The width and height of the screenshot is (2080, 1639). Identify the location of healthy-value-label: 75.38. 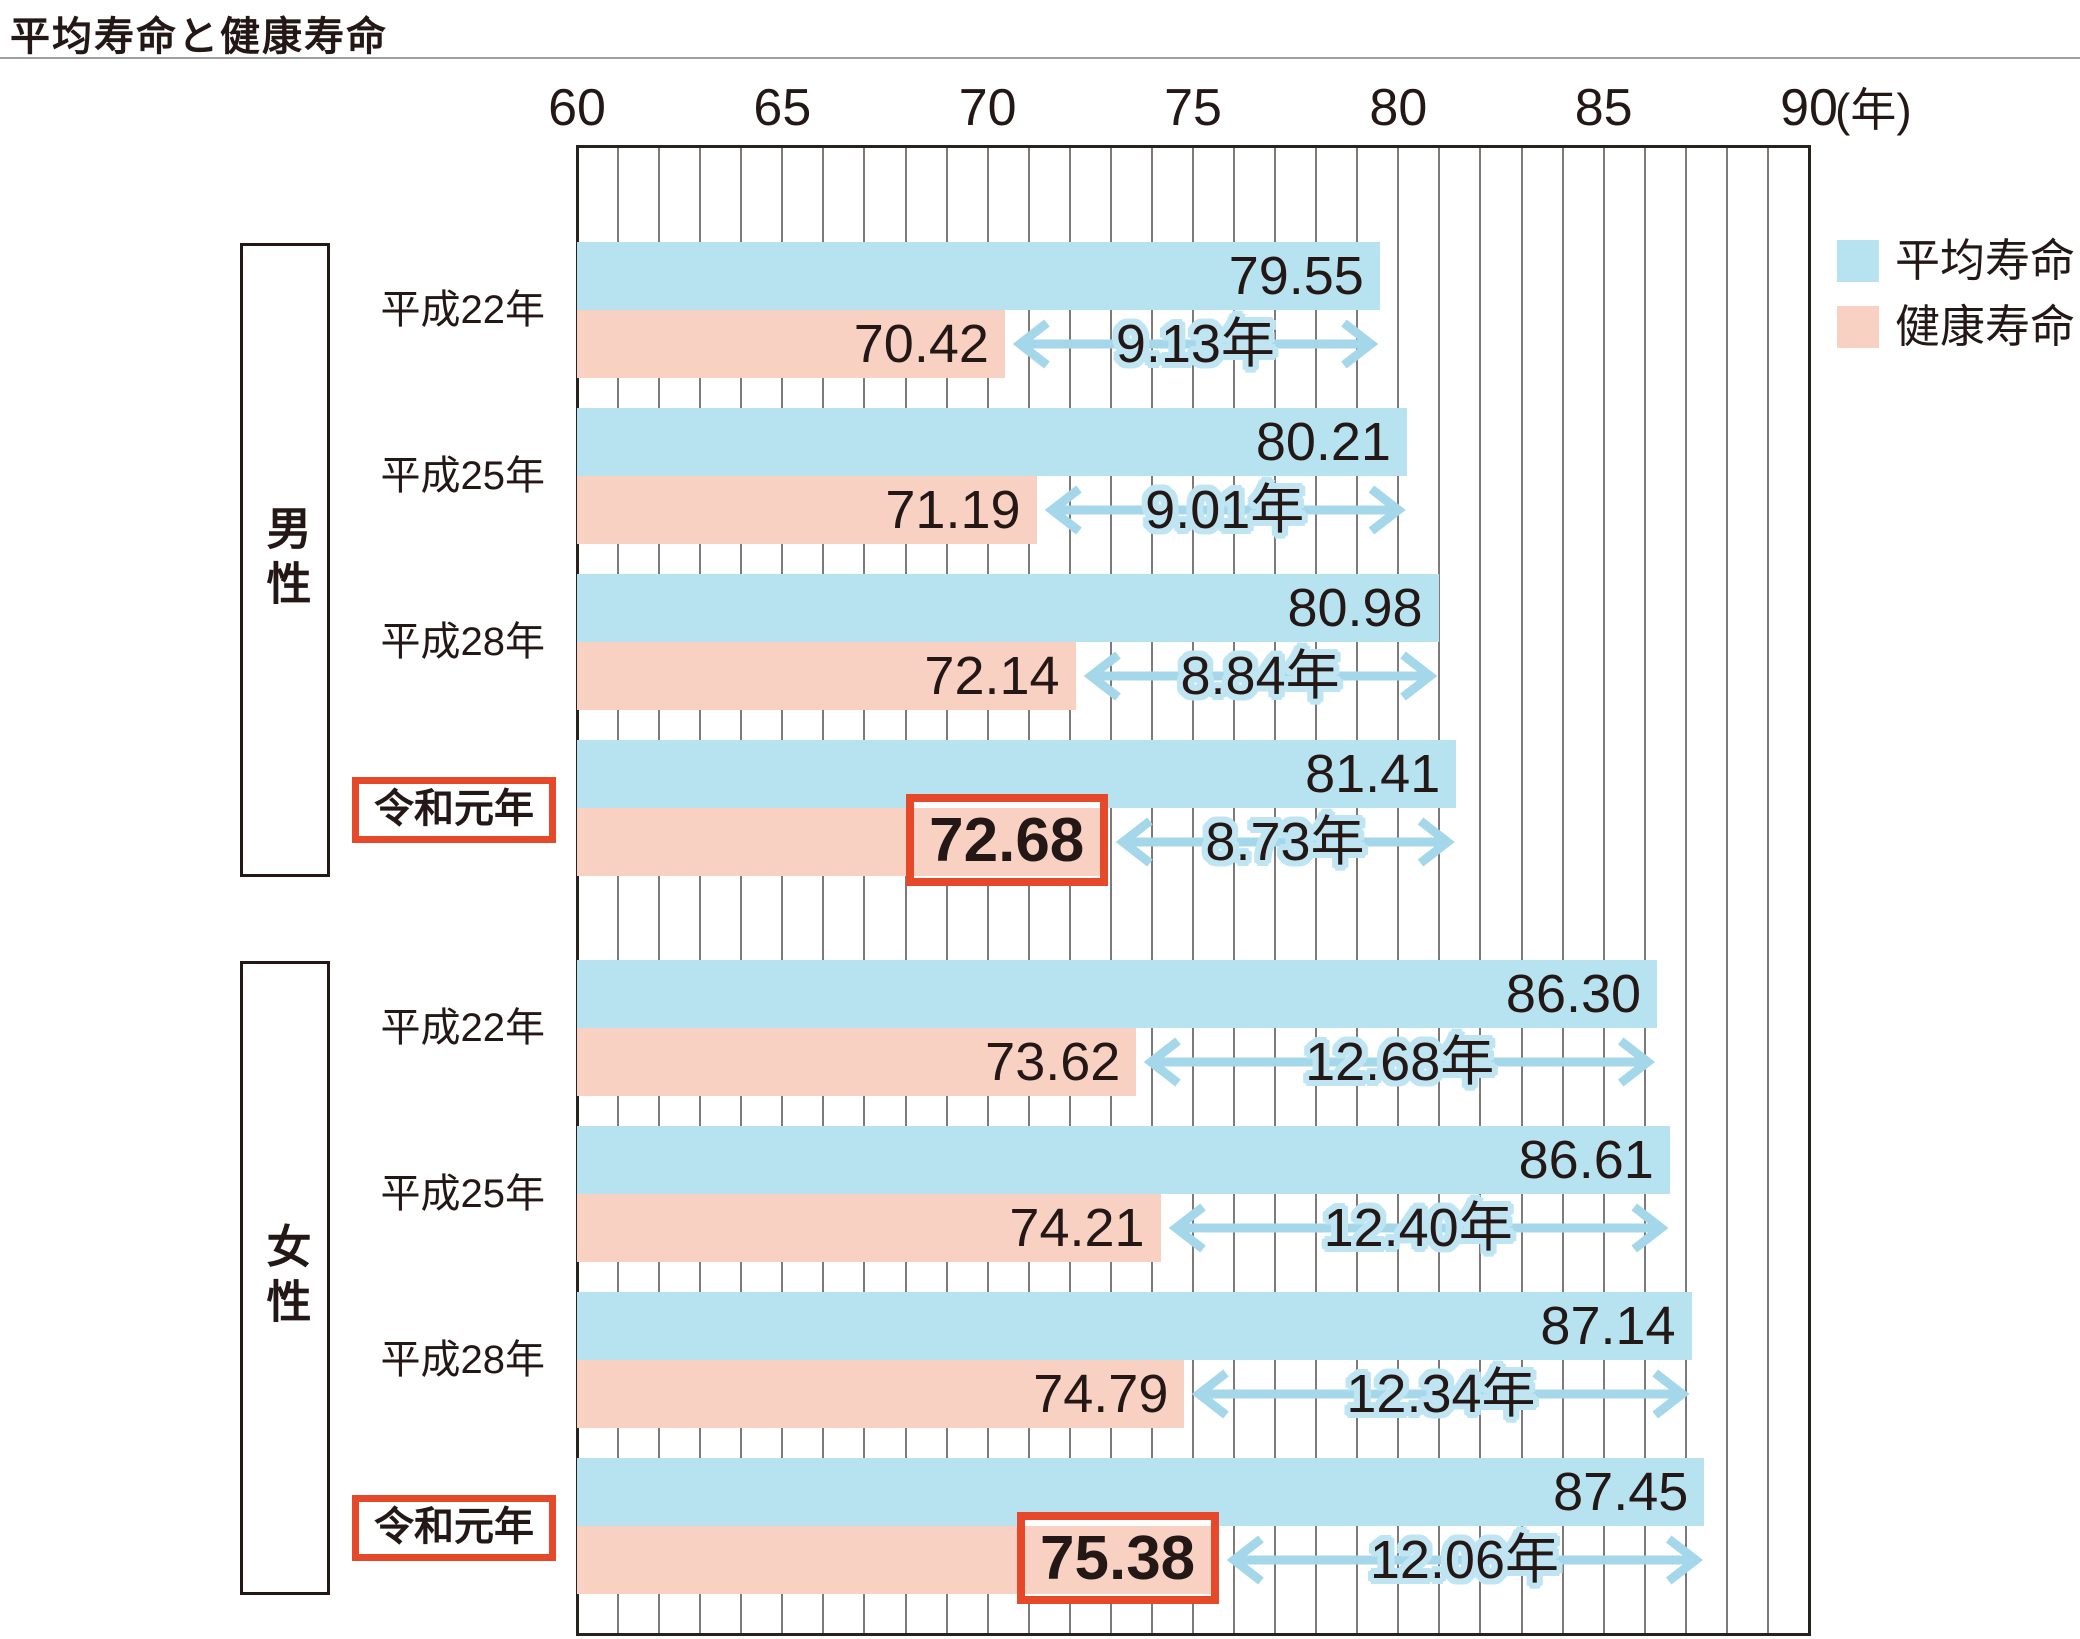
(1118, 1558).